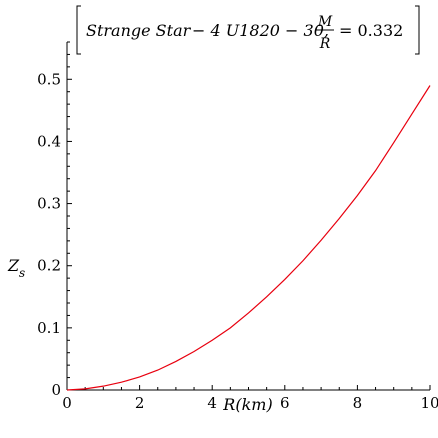  I want to click on y-axis-label-subscript: s, so click(22, 273).